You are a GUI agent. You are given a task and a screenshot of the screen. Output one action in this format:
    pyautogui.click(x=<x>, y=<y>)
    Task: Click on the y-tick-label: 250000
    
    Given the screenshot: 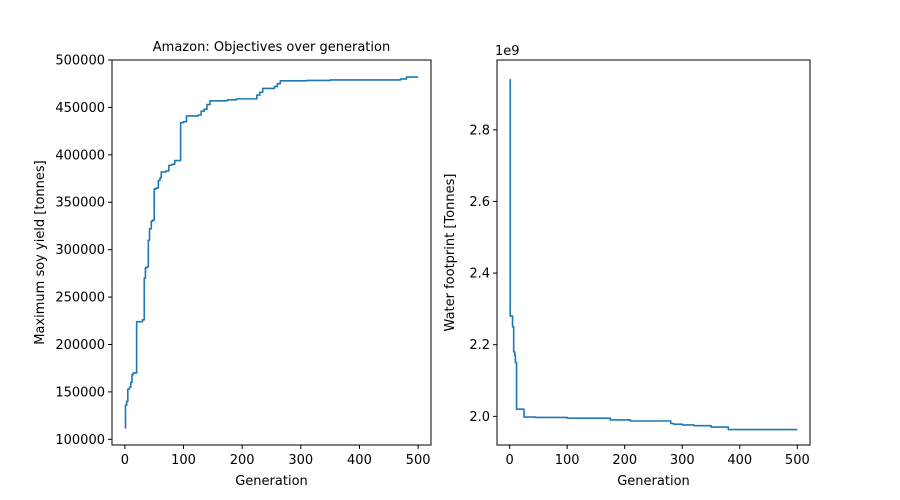 What is the action you would take?
    pyautogui.click(x=80, y=298)
    